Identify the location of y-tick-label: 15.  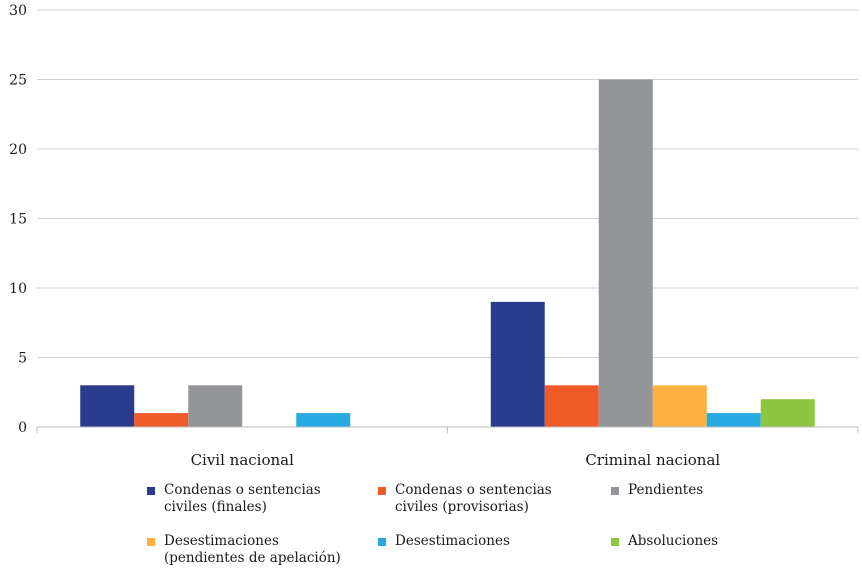
(18, 220).